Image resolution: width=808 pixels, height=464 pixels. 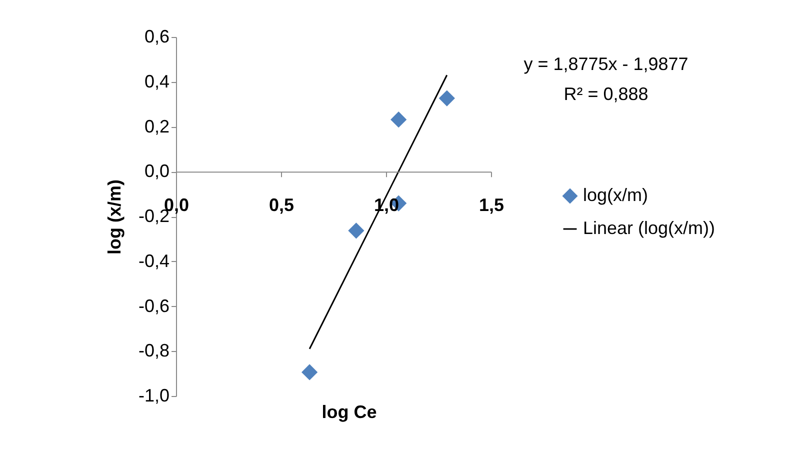 I want to click on y-tick-label: -1,0, so click(x=154, y=396).